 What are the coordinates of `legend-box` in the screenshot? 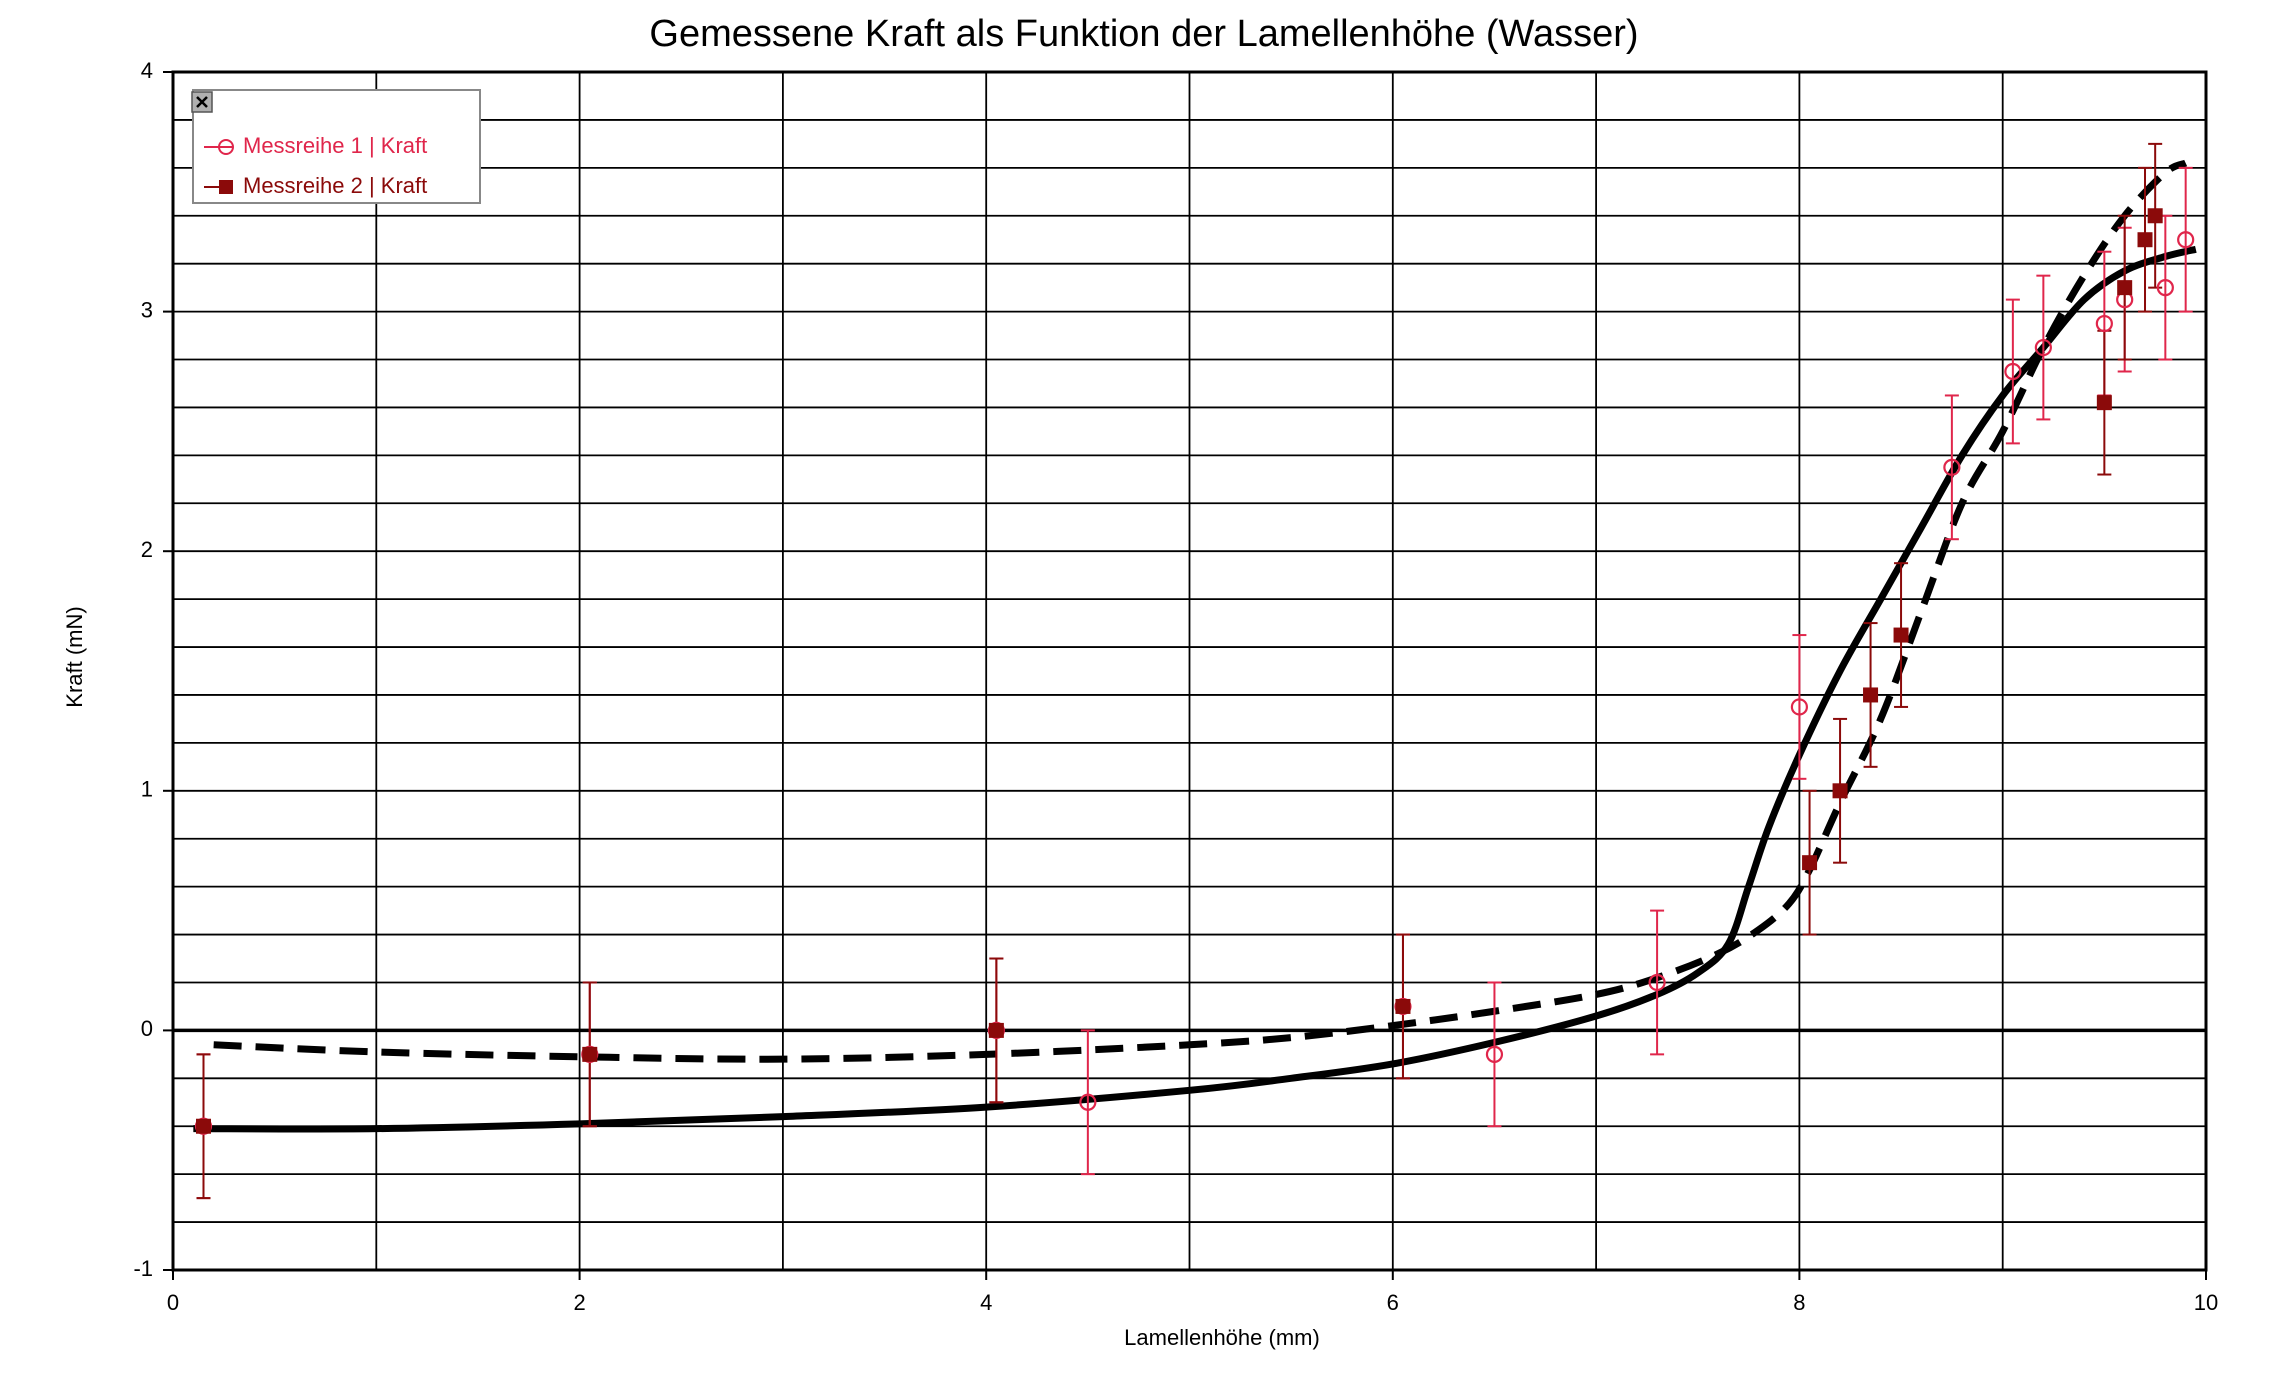 It's located at (336, 146).